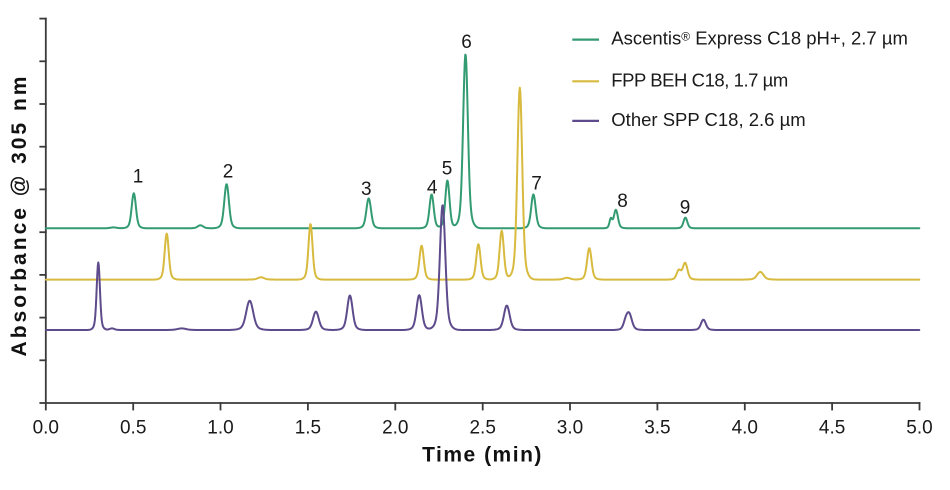  Describe the element at coordinates (919, 428) in the screenshot. I see `svg-text: 5.0` at that location.